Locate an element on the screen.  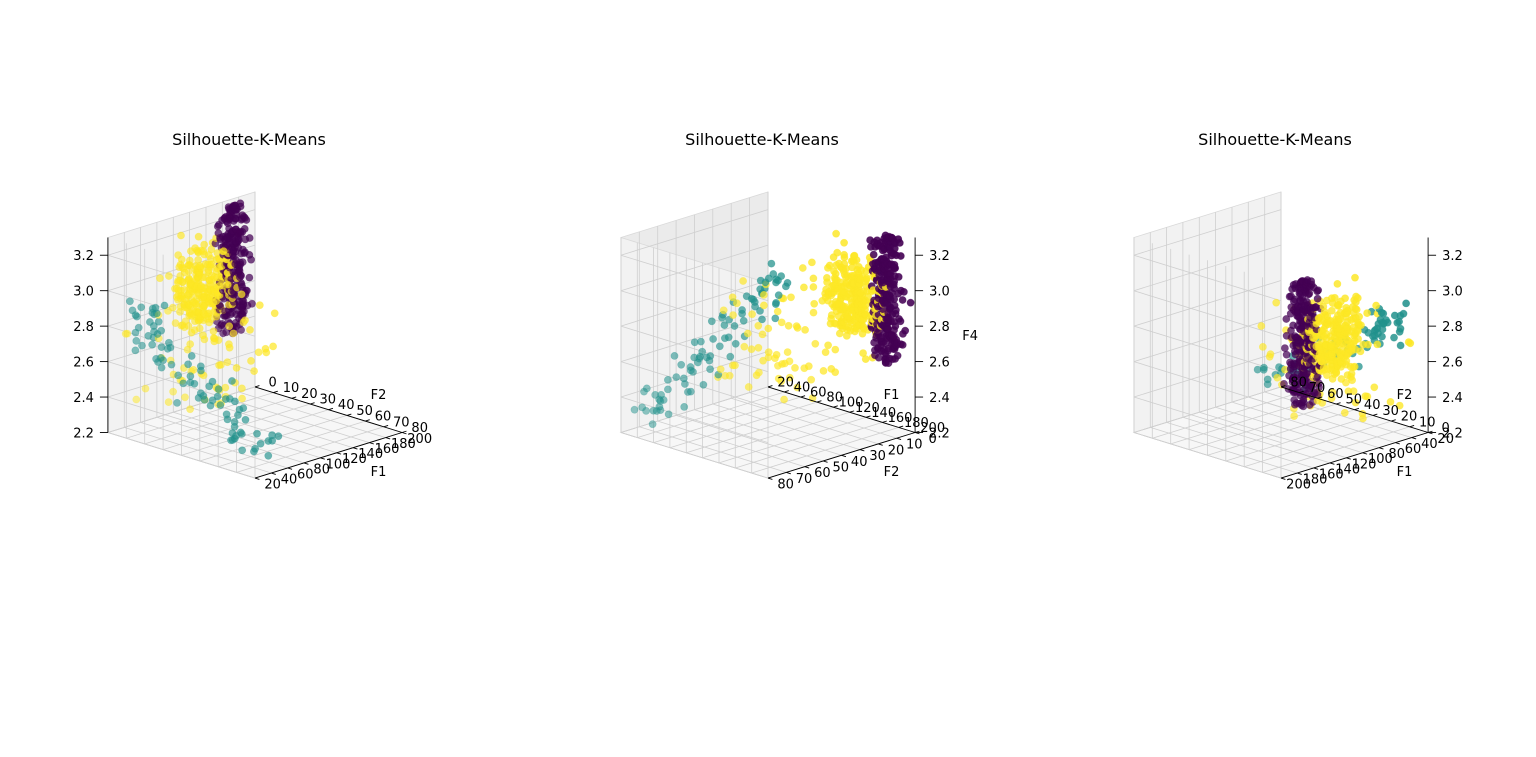
x-tick-label: 40 is located at coordinates (1429, 444).